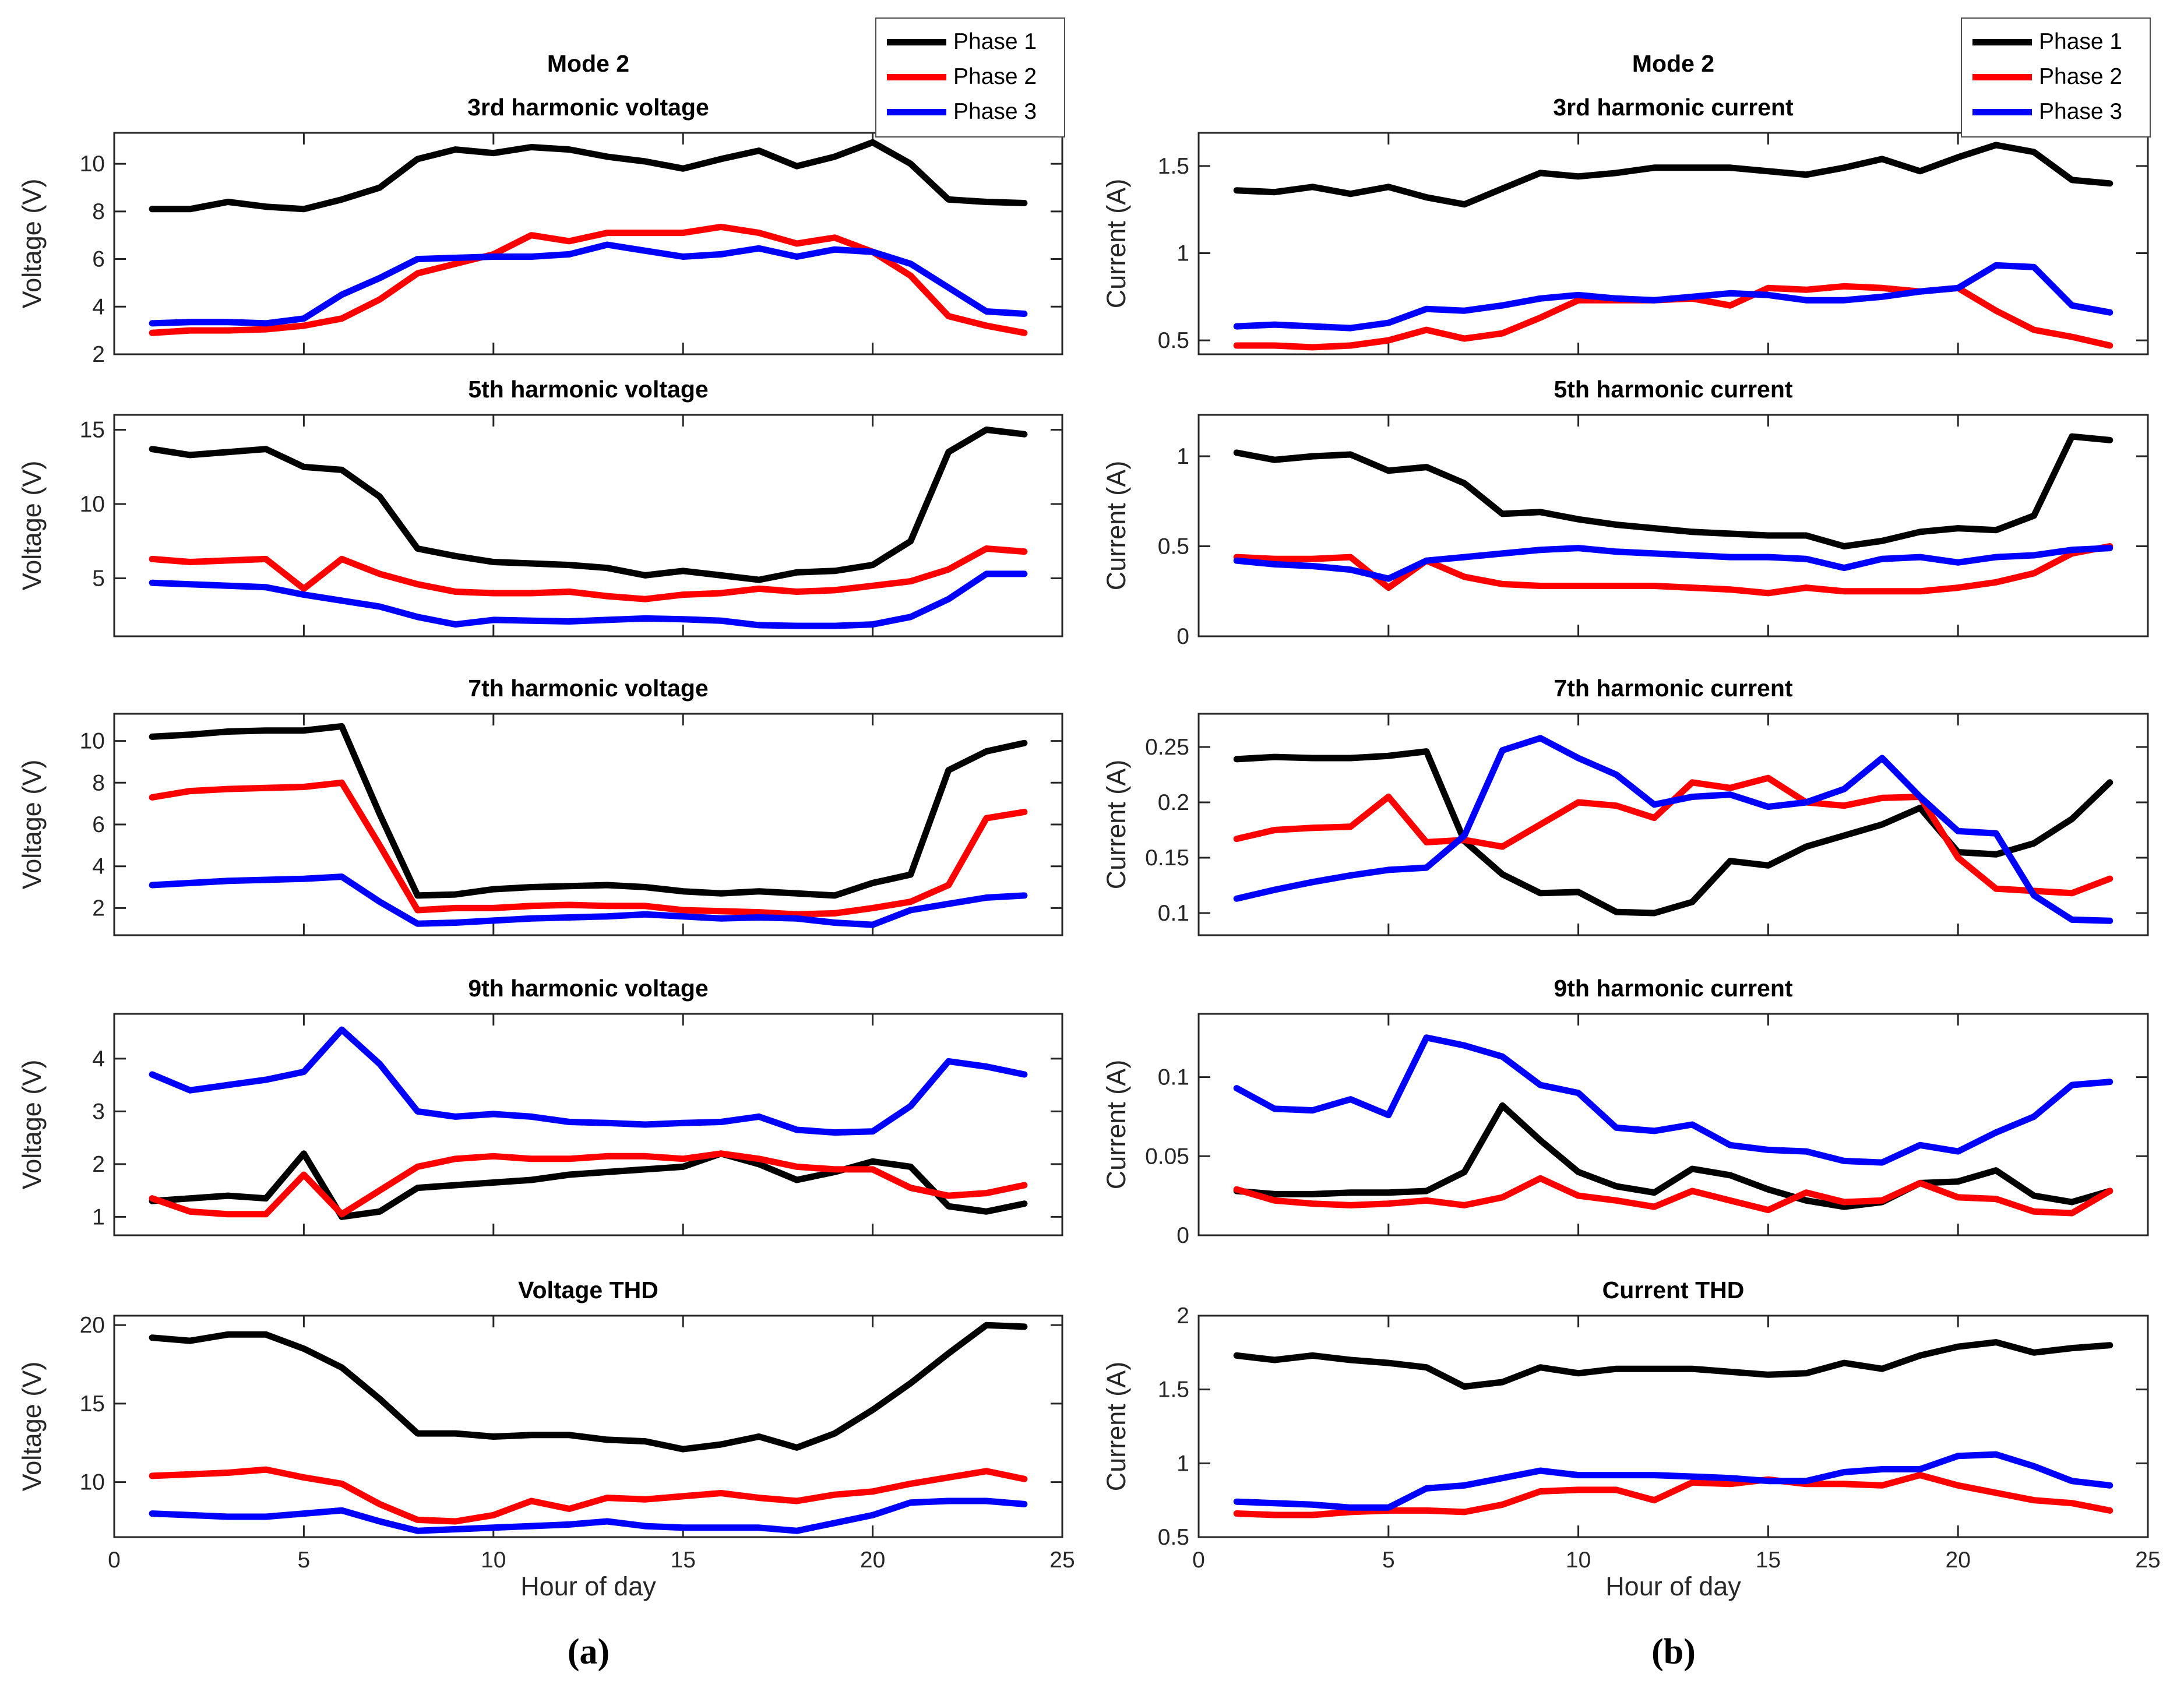 The width and height of the screenshot is (2184, 1702). I want to click on chart-title: 5th harmonic current, so click(1673, 389).